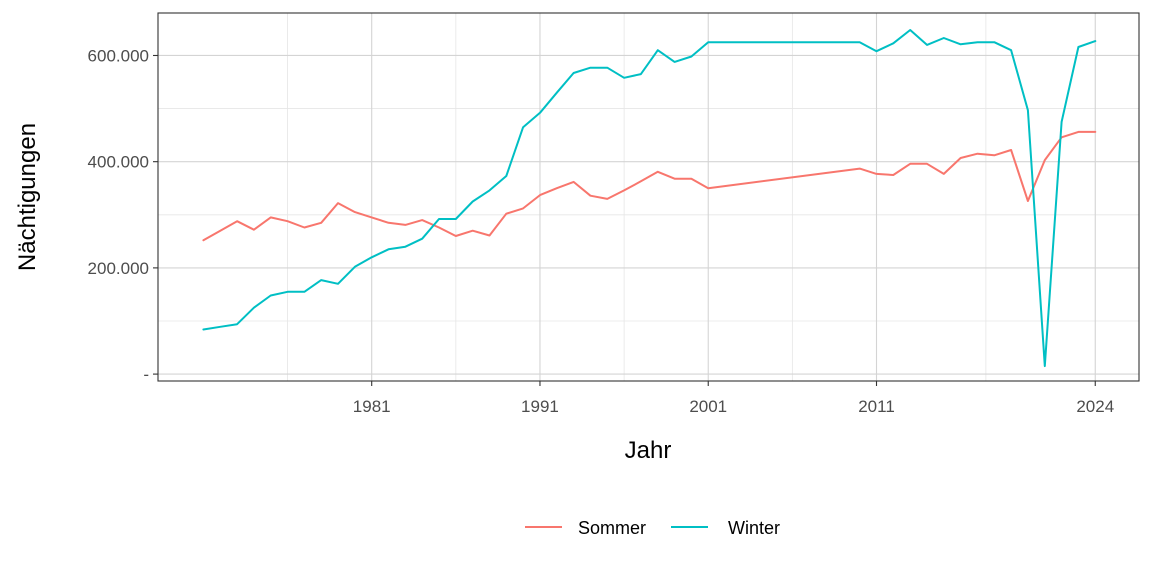  Describe the element at coordinates (27, 197) in the screenshot. I see `y-axis-title: Nächtigungen` at that location.